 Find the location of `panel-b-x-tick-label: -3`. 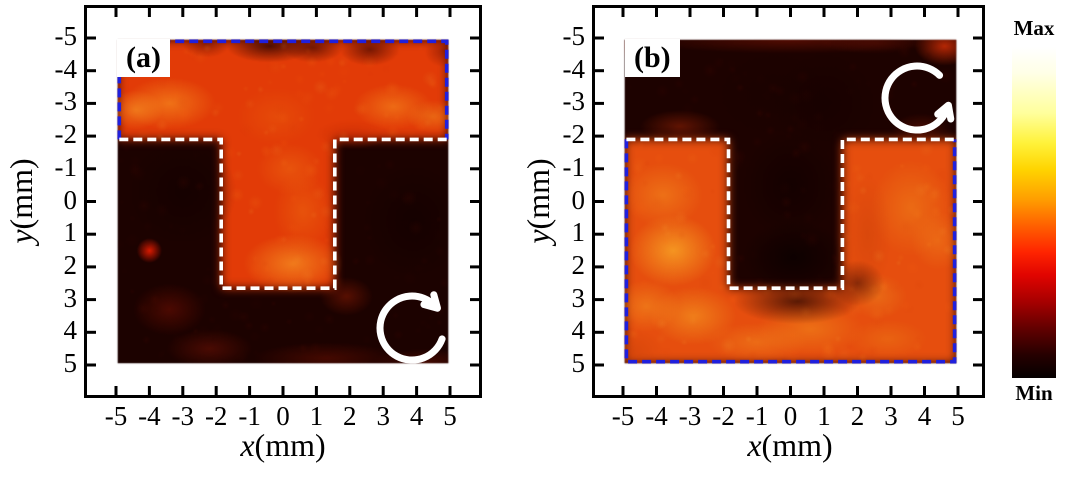

panel-b-x-tick-label: -3 is located at coordinates (690, 416).